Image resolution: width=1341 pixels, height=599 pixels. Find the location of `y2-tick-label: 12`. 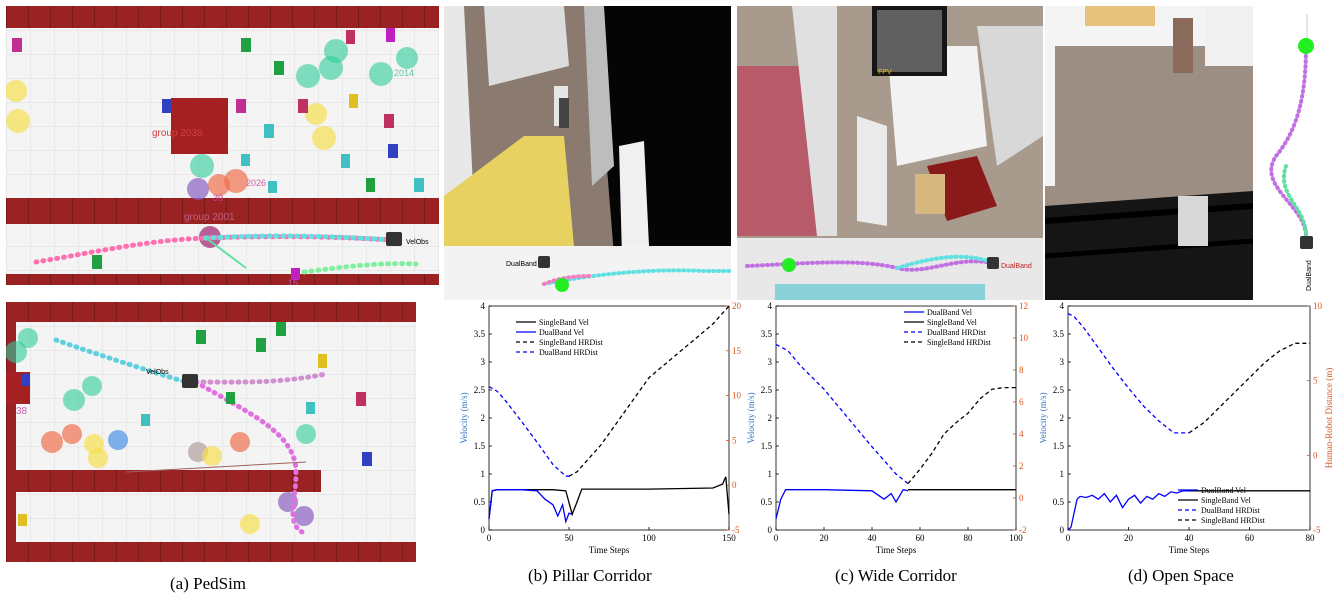

y2-tick-label: 12 is located at coordinates (1023, 306).